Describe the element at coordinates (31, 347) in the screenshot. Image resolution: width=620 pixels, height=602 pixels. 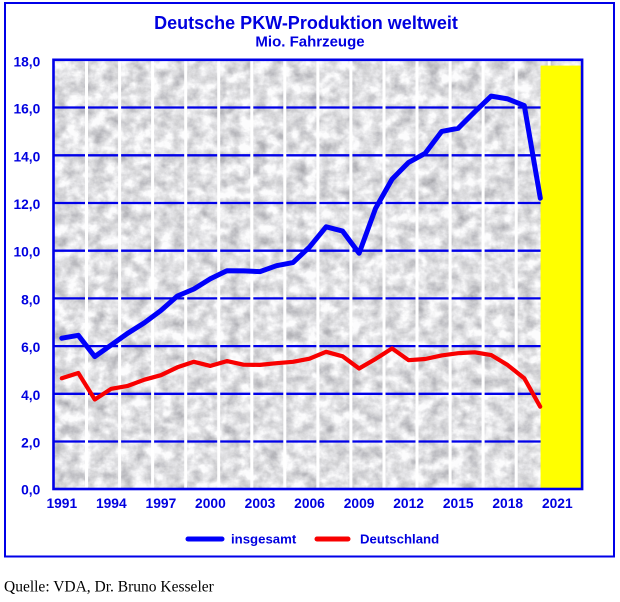
I see `svg-text: 6,0` at that location.